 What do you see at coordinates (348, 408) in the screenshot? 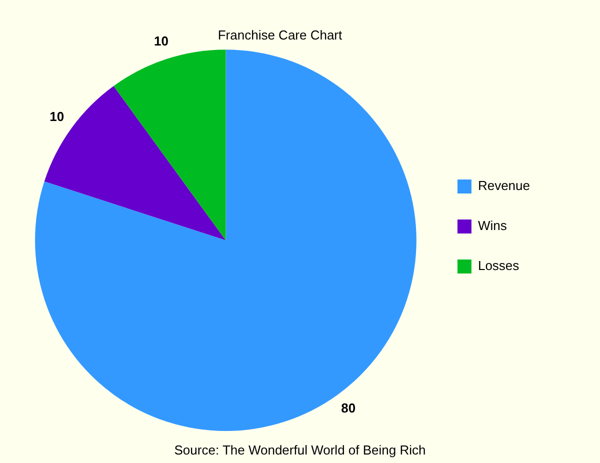
I see `data-label: 80` at bounding box center [348, 408].